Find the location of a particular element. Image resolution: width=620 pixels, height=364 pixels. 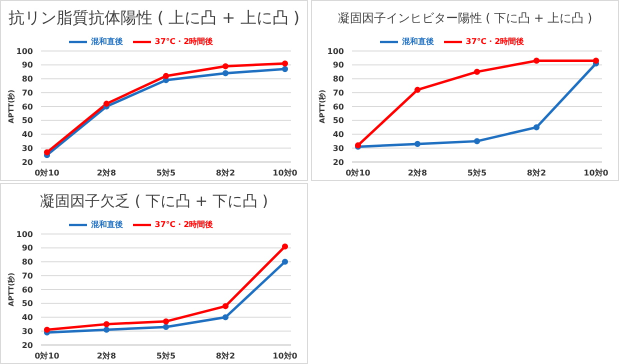

chart-title: 凝固因子インヒビター陽性 ( 下に凸 + 上に凸 ) is located at coordinates (465, 18).